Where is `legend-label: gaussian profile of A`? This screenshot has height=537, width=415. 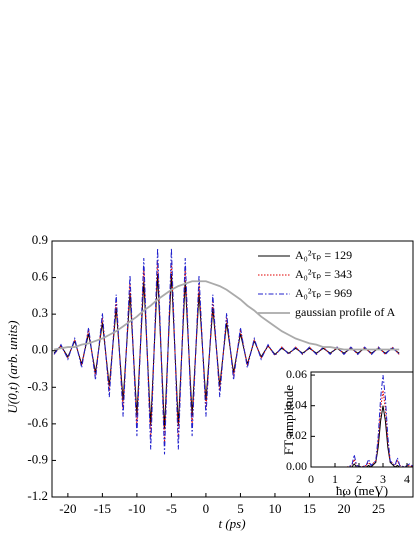
legend-label: gaussian profile of A is located at coordinates (345, 312).